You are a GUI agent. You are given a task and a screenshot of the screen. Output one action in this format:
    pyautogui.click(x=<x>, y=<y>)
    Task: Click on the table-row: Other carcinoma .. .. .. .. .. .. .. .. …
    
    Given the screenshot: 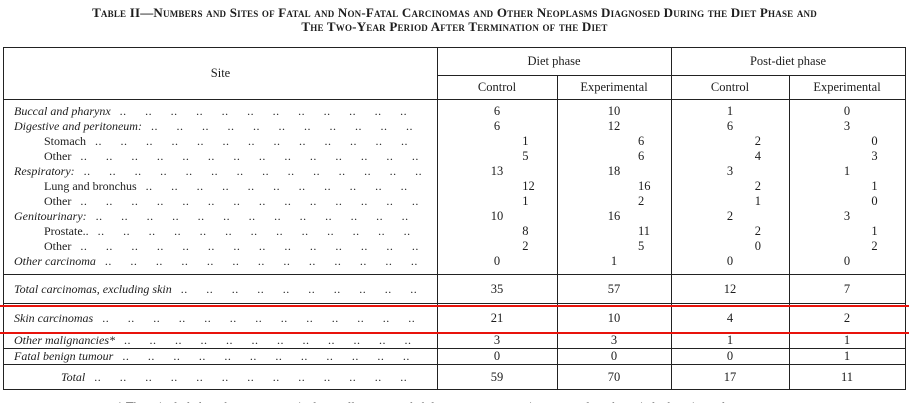 What is the action you would take?
    pyautogui.click(x=454, y=261)
    